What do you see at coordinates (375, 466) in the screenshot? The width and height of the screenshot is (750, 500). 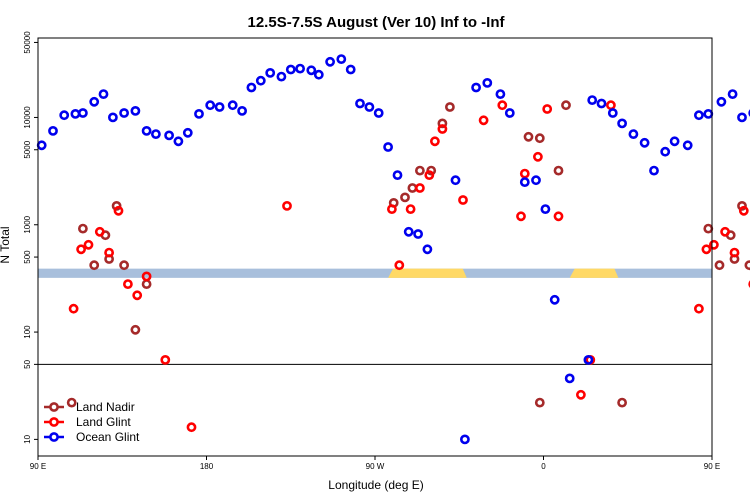 I see `x-tick-label: 90 W` at bounding box center [375, 466].